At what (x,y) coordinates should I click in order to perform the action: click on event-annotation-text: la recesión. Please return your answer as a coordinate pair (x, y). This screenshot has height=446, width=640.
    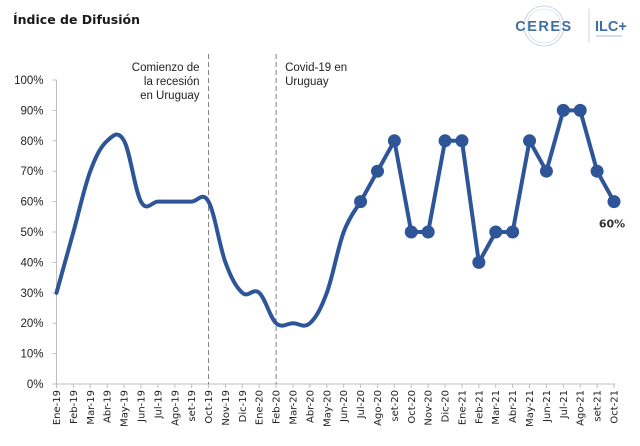
    Looking at the image, I should click on (172, 82).